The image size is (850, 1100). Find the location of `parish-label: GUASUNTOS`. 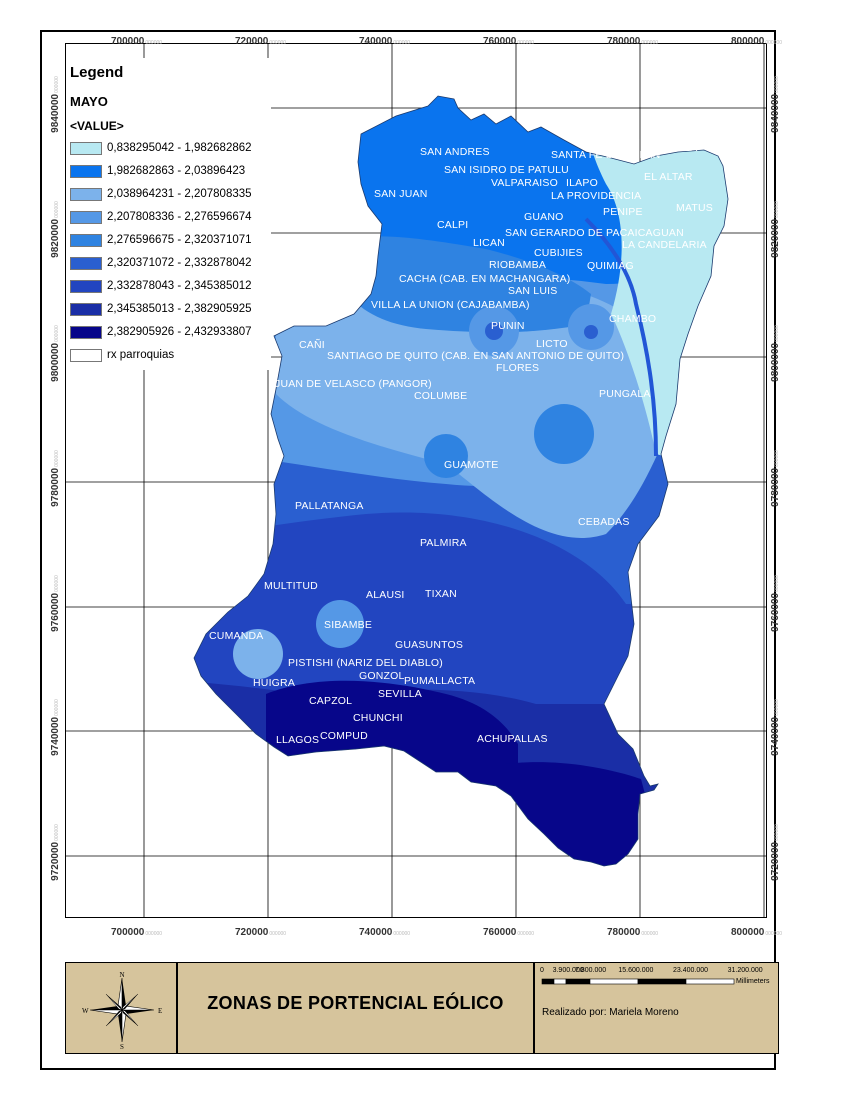

parish-label: GUASUNTOS is located at coordinates (429, 645).